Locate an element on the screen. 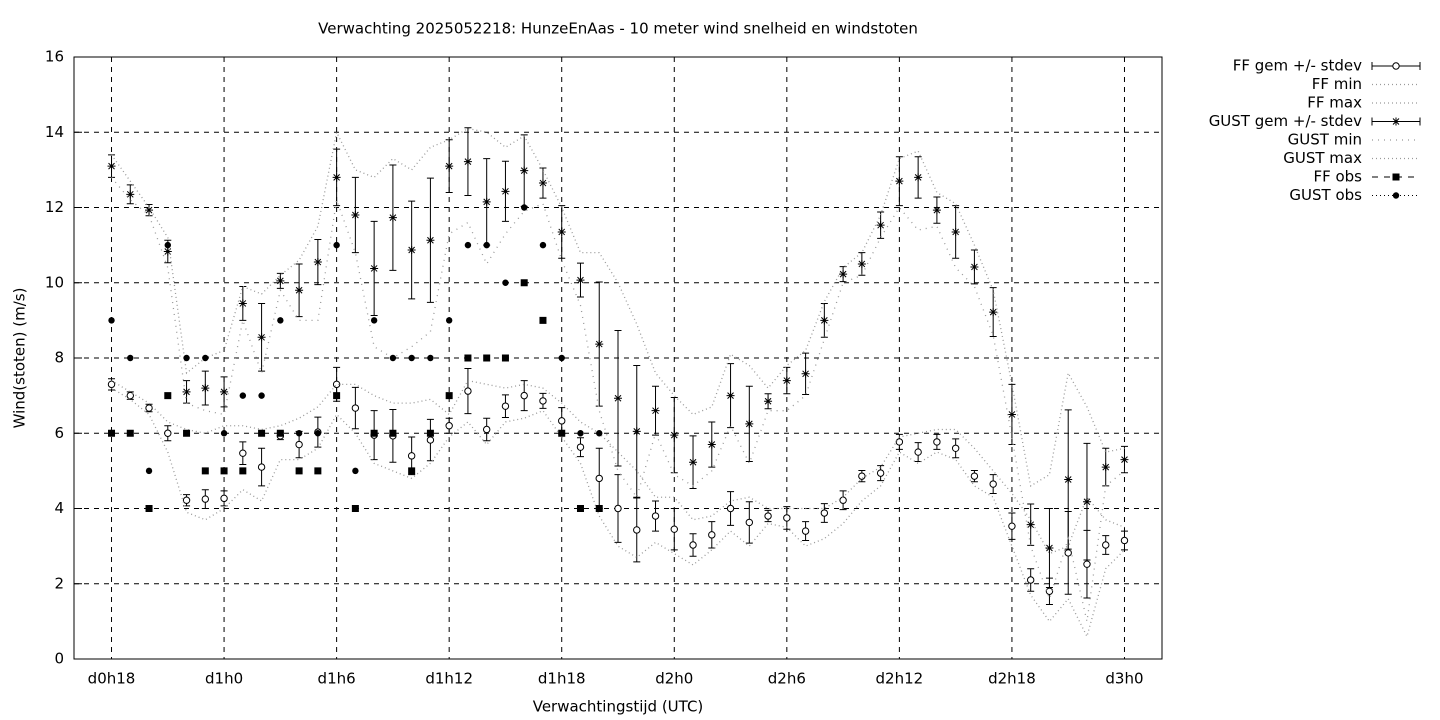  legend-label: GUST min is located at coordinates (1325, 140).